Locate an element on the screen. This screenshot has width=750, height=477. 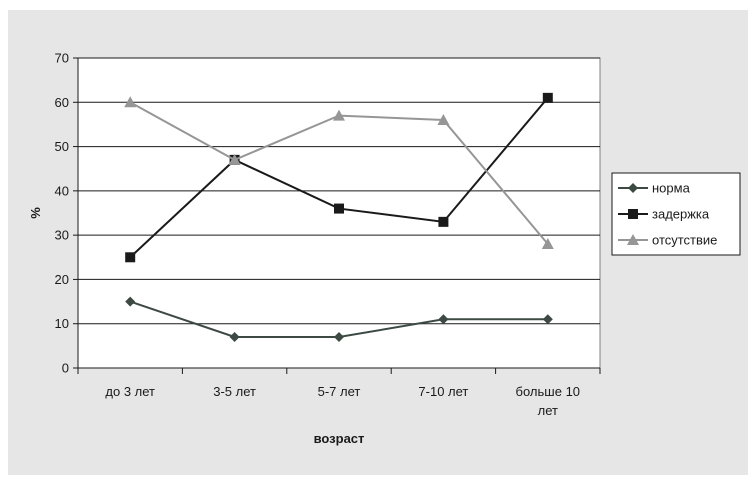
x-tick-label: 5-7 лет is located at coordinates (339, 391).